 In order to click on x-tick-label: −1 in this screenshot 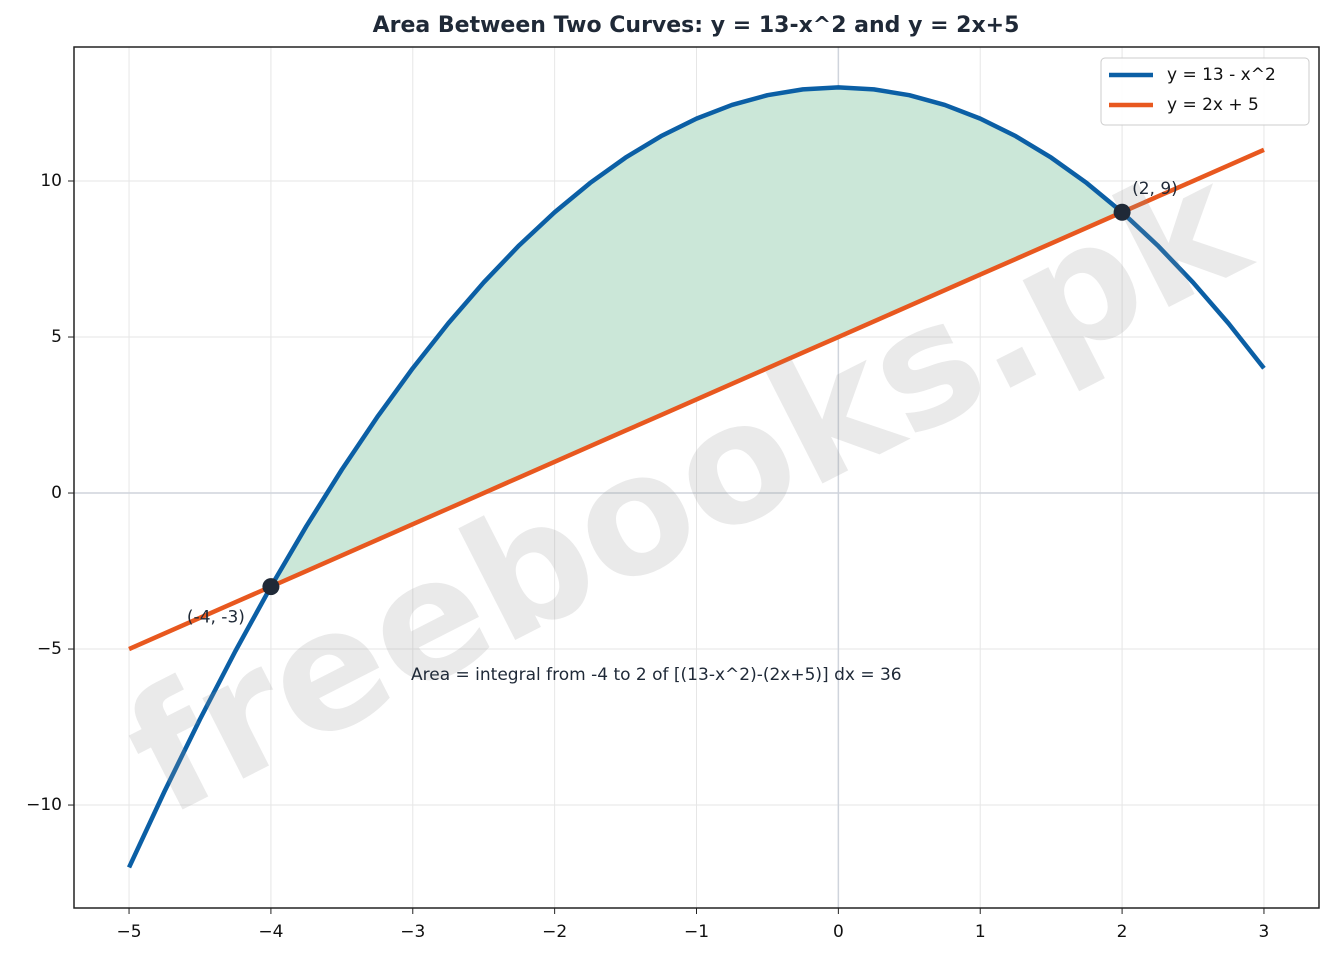, I will do `click(696, 932)`.